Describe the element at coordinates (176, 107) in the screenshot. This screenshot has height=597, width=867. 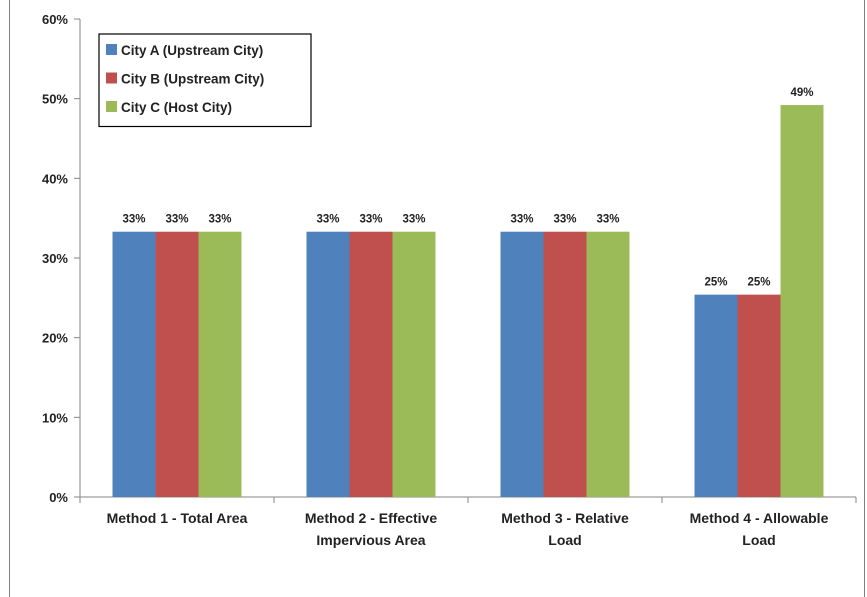
I see `legend-entry-label: City C (Host City)` at that location.